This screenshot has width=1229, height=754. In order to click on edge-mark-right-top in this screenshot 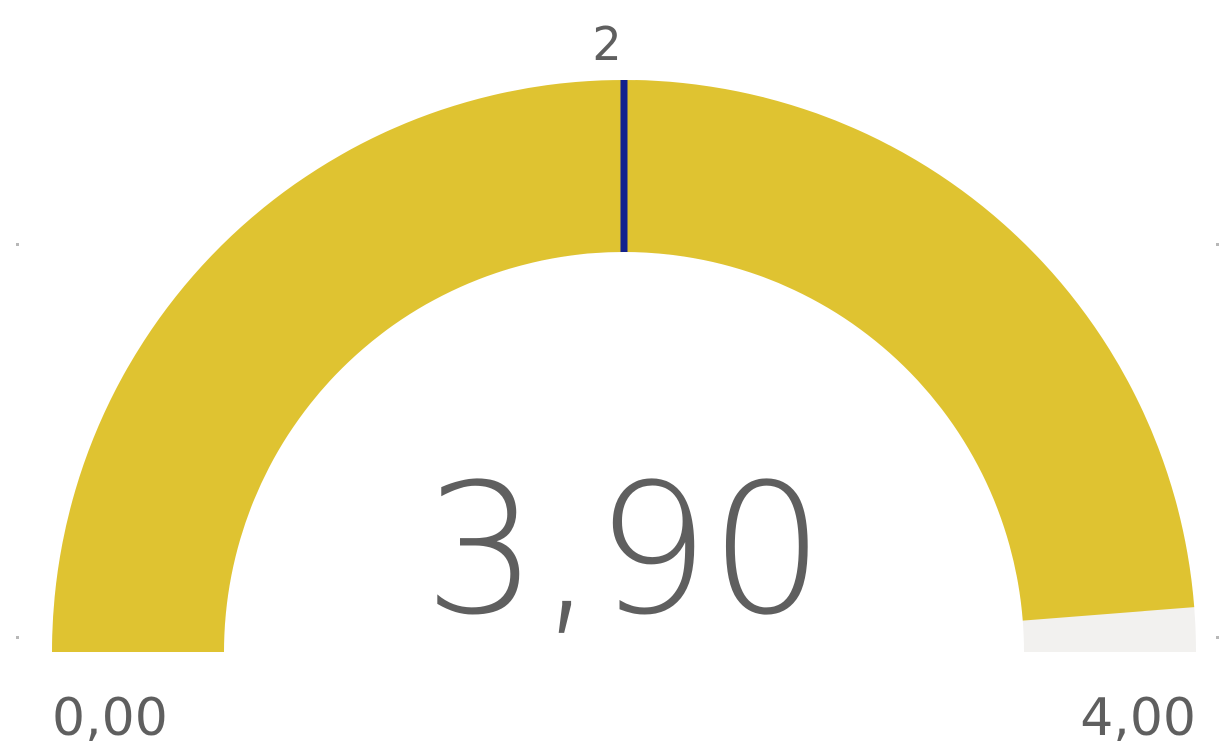, I will do `click(1217, 244)`.